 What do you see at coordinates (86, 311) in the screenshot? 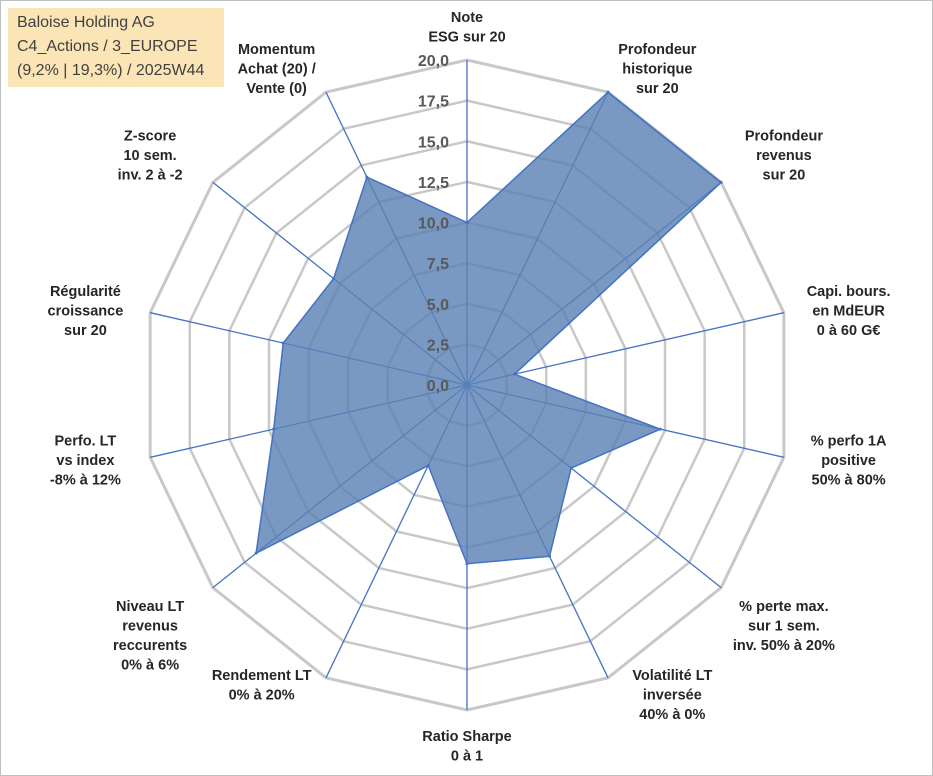
I see `axis-label: Régularité croissance sur 20` at bounding box center [86, 311].